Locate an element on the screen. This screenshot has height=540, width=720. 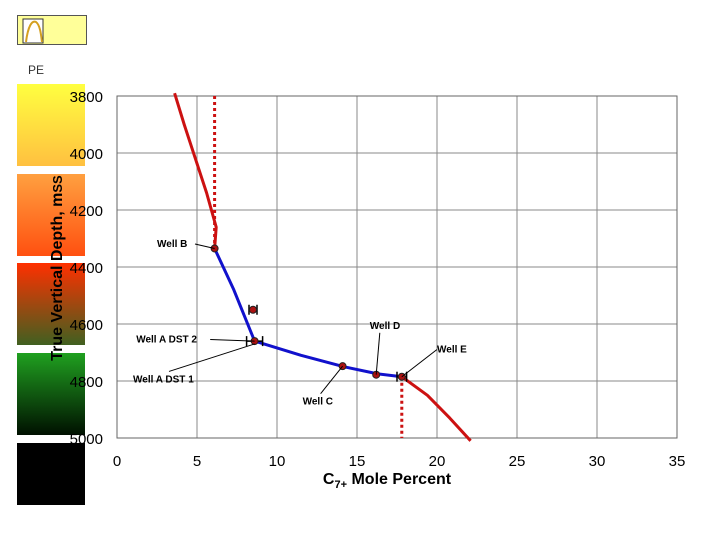
x-tick-label: 0 is located at coordinates (117, 461).